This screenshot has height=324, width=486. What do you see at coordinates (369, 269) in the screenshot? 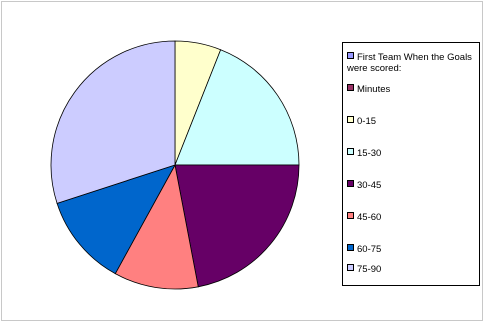
I see `legend-label: 75-90` at bounding box center [369, 269].